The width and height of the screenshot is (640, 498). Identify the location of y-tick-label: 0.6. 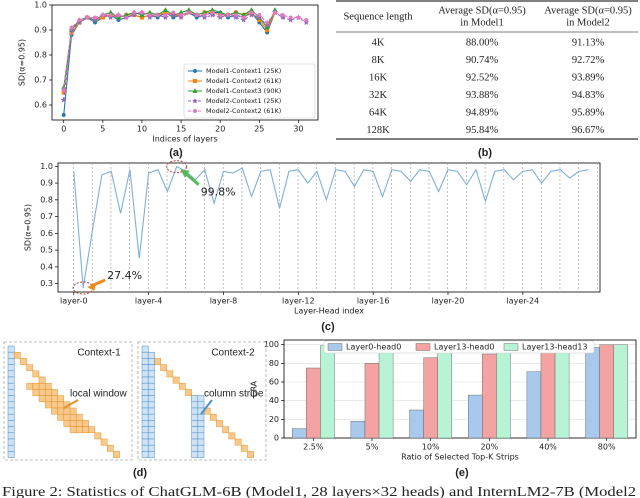
(40, 105).